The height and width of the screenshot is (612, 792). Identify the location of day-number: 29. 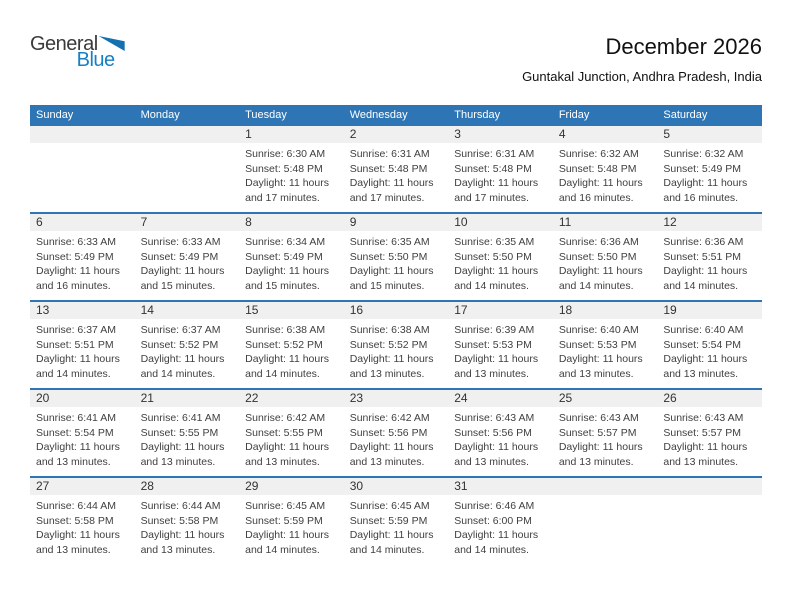
(291, 486).